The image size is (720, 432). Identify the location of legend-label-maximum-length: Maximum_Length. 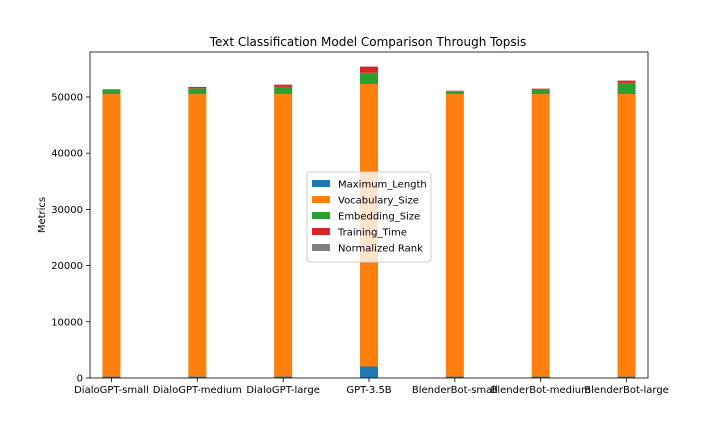
(382, 185).